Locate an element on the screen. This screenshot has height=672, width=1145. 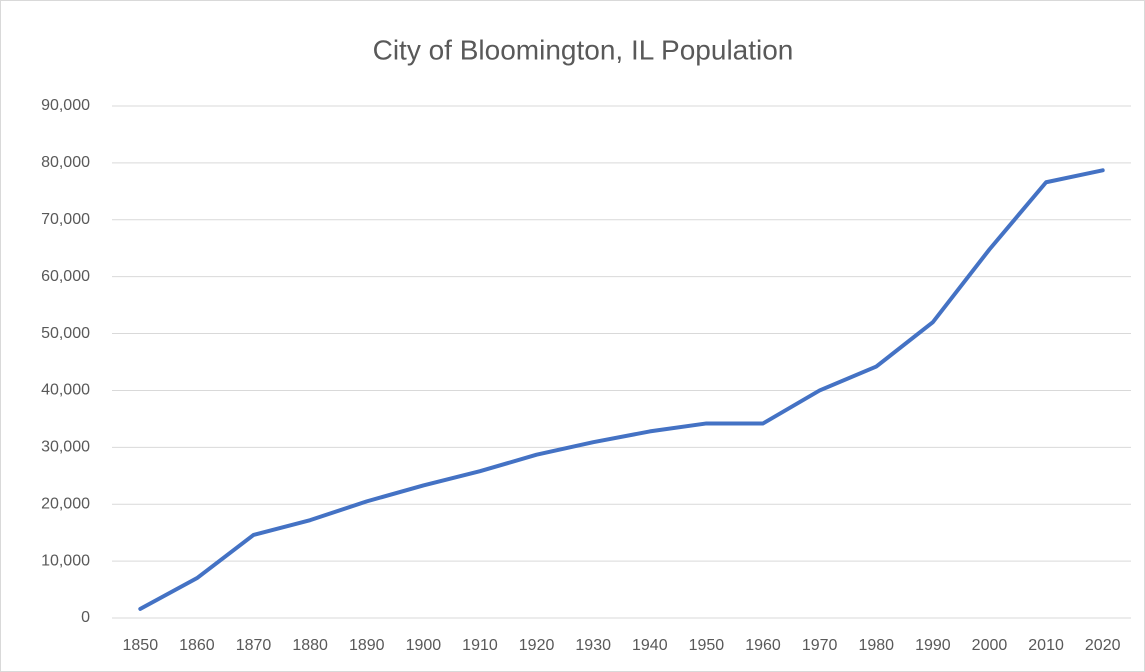
x-tick-label: 1920 is located at coordinates (537, 645).